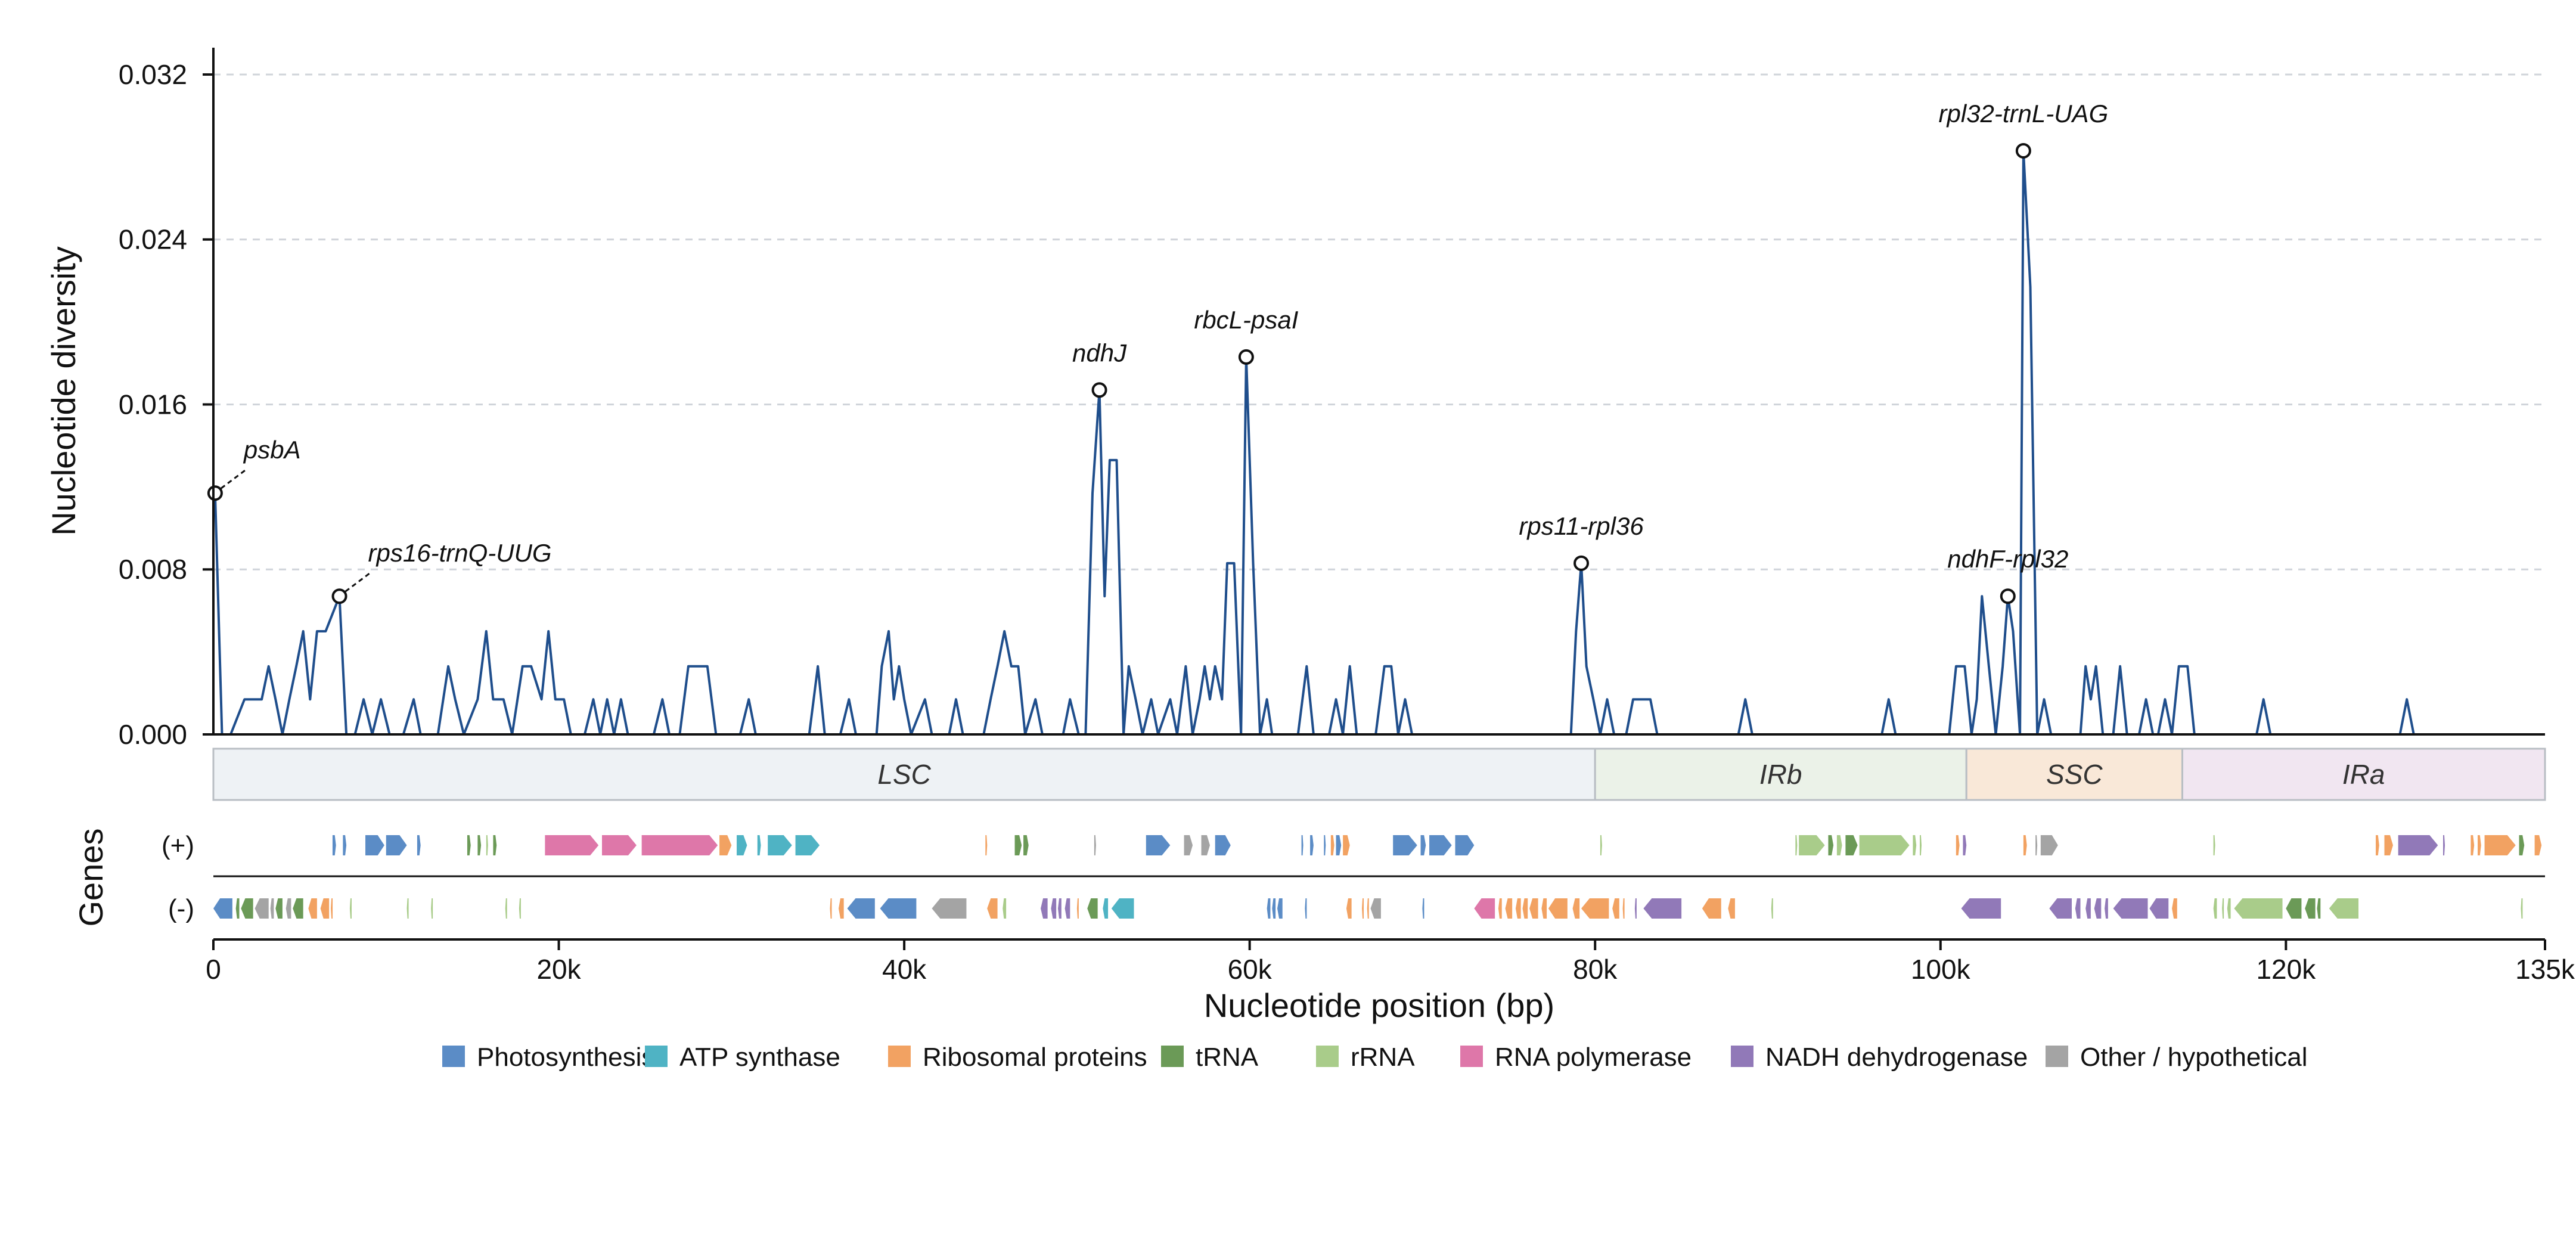  I want to click on y-axis-title: Nucleotide diversity, so click(64, 391).